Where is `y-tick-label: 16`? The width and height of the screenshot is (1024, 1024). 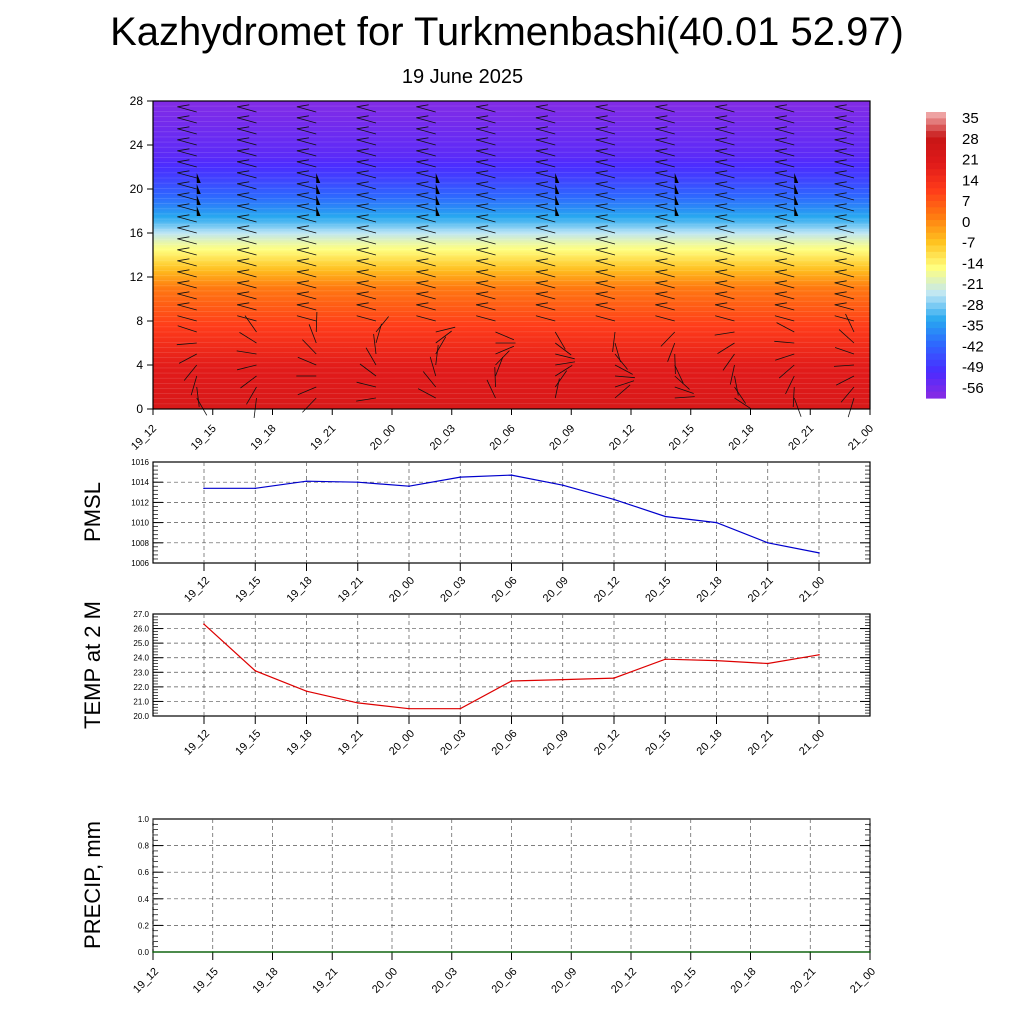 y-tick-label: 16 is located at coordinates (137, 233).